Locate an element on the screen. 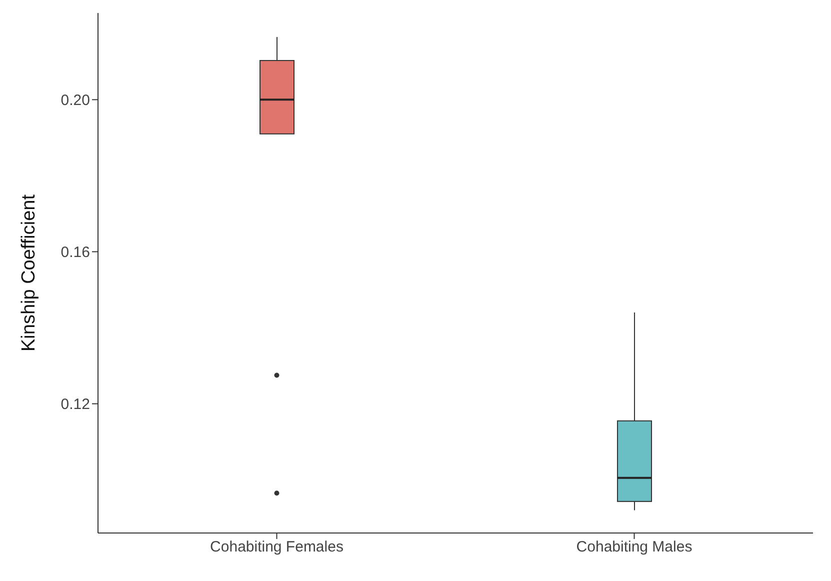  y-tick-label: 0.16 is located at coordinates (75, 253).